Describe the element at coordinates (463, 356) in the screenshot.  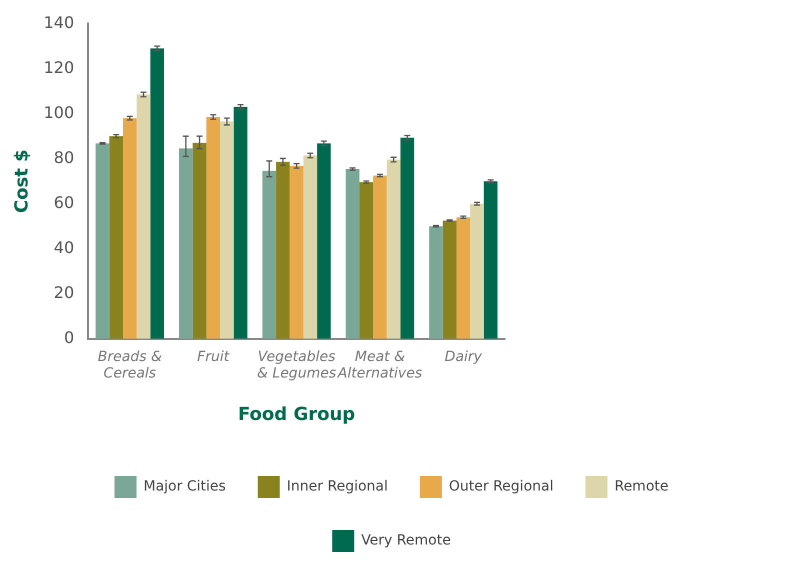
I see `x-tick-label: Dairy` at that location.